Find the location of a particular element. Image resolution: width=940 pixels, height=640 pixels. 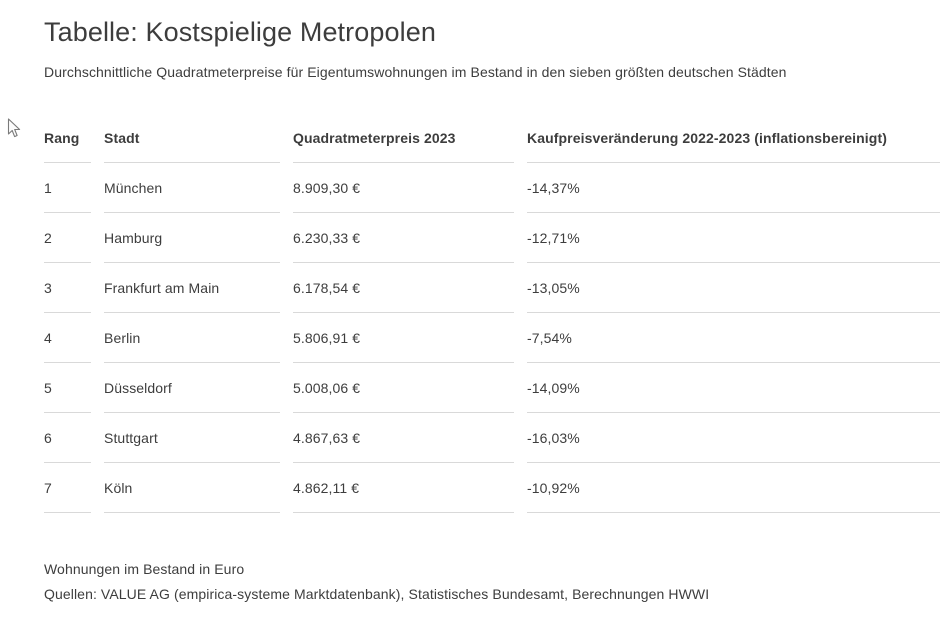

table-cell-change: -16,03% is located at coordinates (733, 438).